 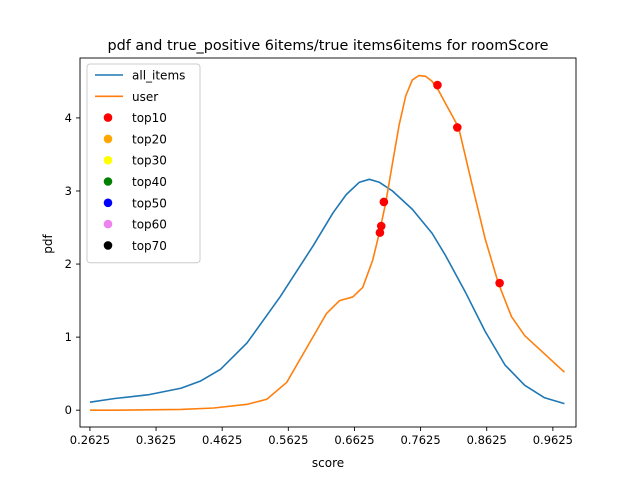 What do you see at coordinates (158, 76) in the screenshot?
I see `legend-label-all-items: all_items` at bounding box center [158, 76].